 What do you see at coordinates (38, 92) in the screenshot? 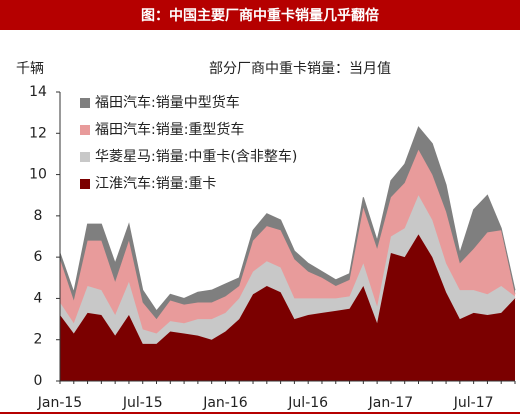
I see `y-tick-label: 14` at bounding box center [38, 92].